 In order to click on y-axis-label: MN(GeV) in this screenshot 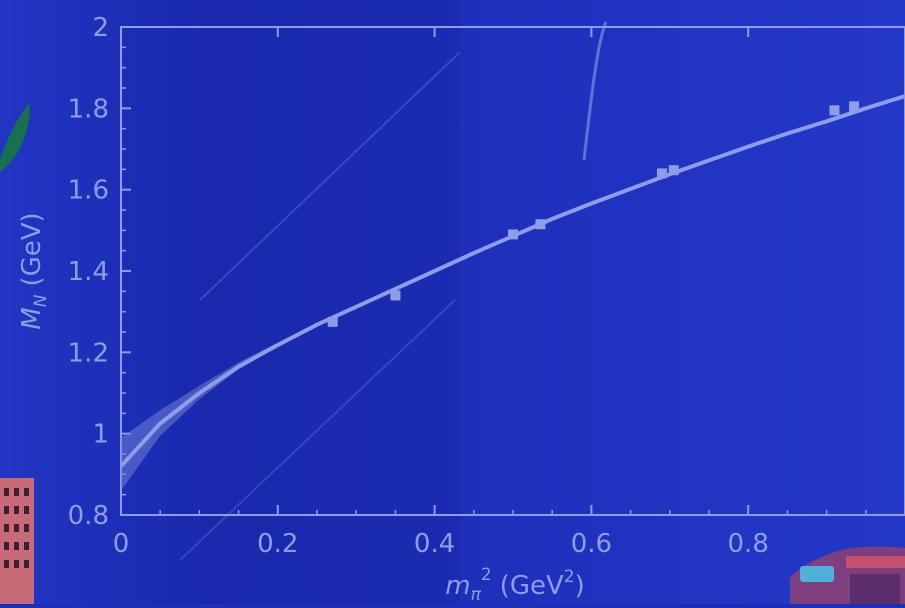, I will do `click(34, 270)`.